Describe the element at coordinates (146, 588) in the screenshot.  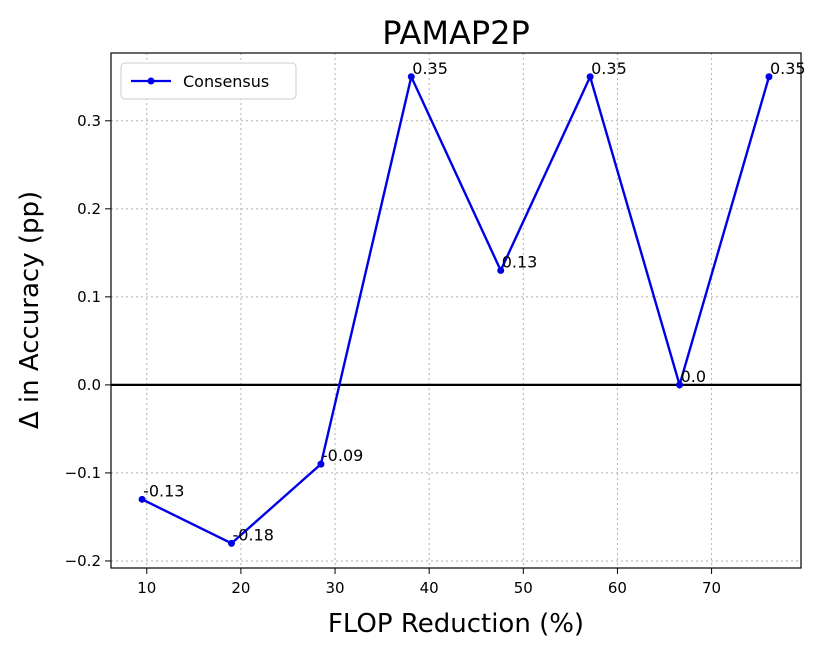
I see `x-tick-label: 10` at that location.